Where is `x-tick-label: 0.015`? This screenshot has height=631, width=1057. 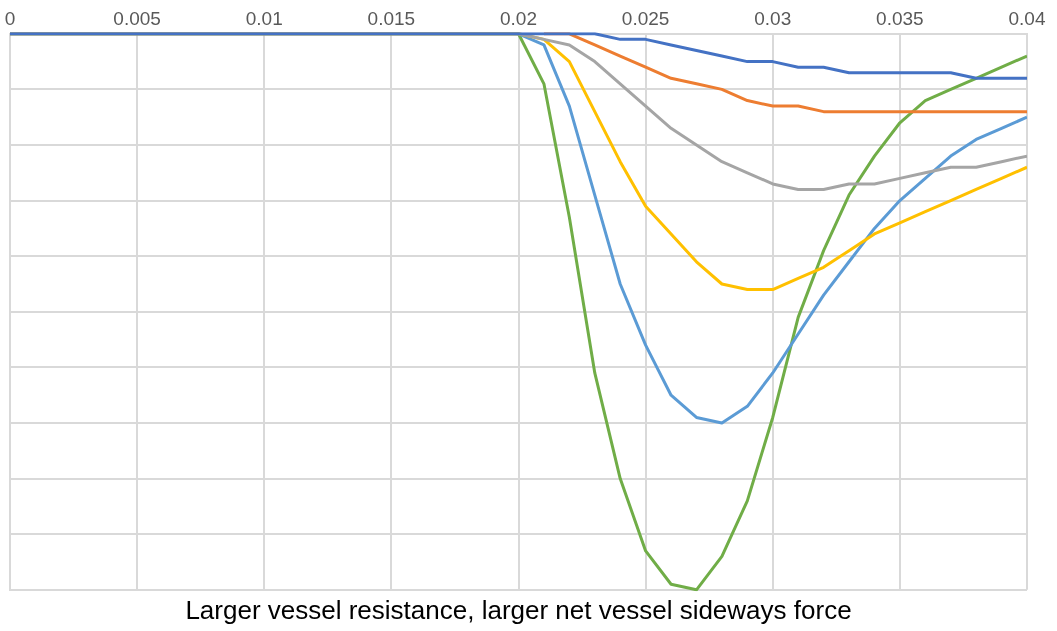 x-tick-label: 0.015 is located at coordinates (391, 18).